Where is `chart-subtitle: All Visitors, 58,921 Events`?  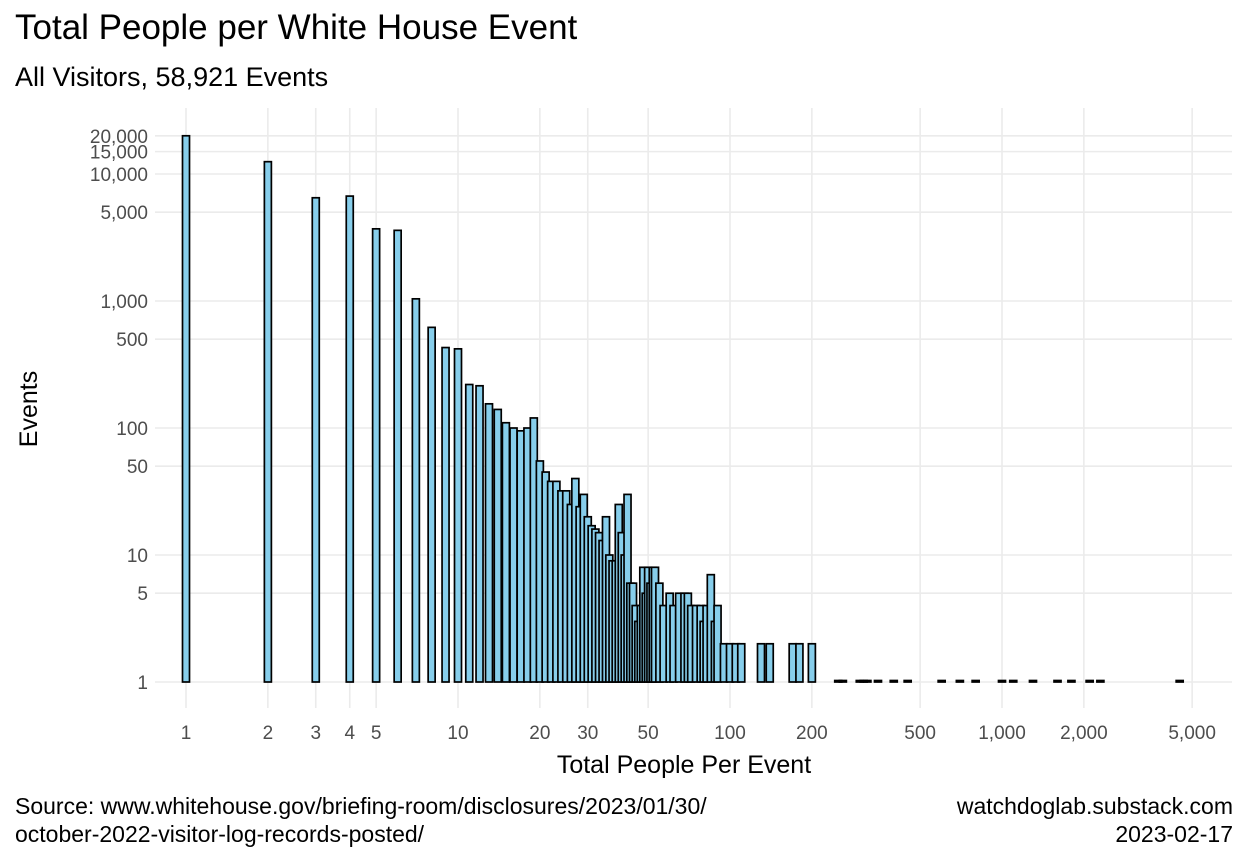 chart-subtitle: All Visitors, 58,921 Events is located at coordinates (172, 77).